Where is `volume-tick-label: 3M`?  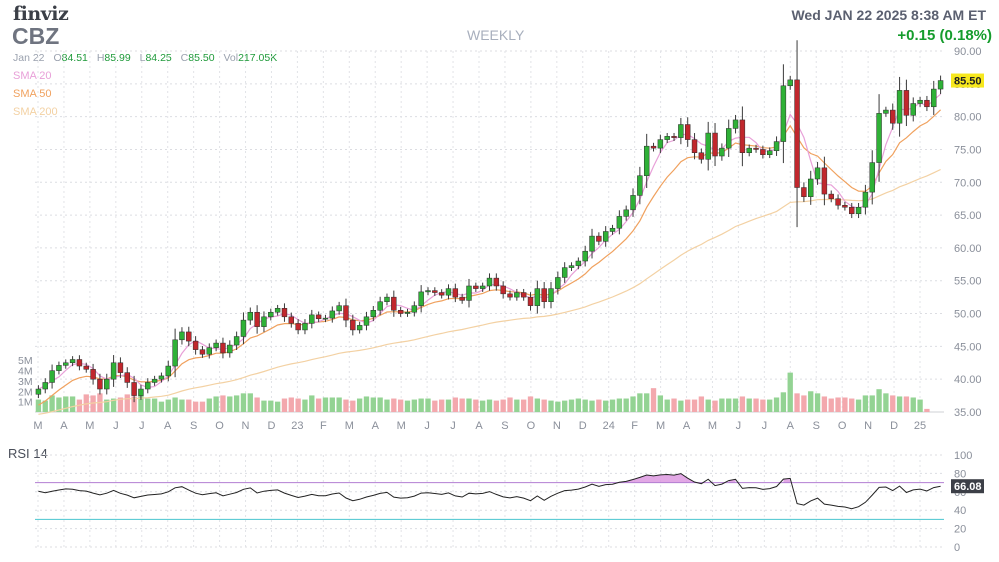
volume-tick-label: 3M is located at coordinates (25, 382).